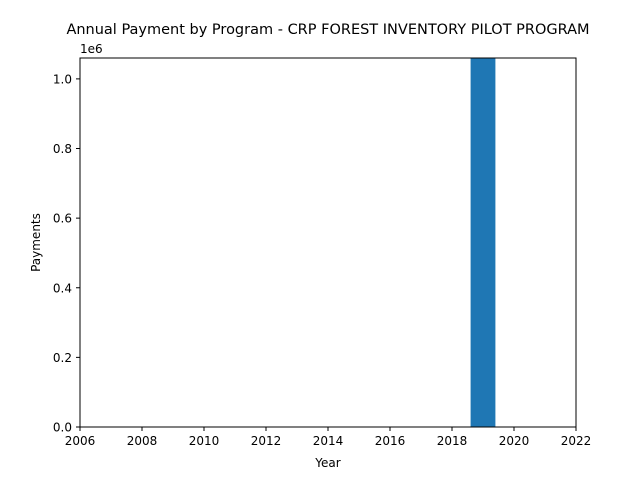 The image size is (640, 484). What do you see at coordinates (62, 358) in the screenshot?
I see `y-tick-label-0.2: 0.2` at bounding box center [62, 358].